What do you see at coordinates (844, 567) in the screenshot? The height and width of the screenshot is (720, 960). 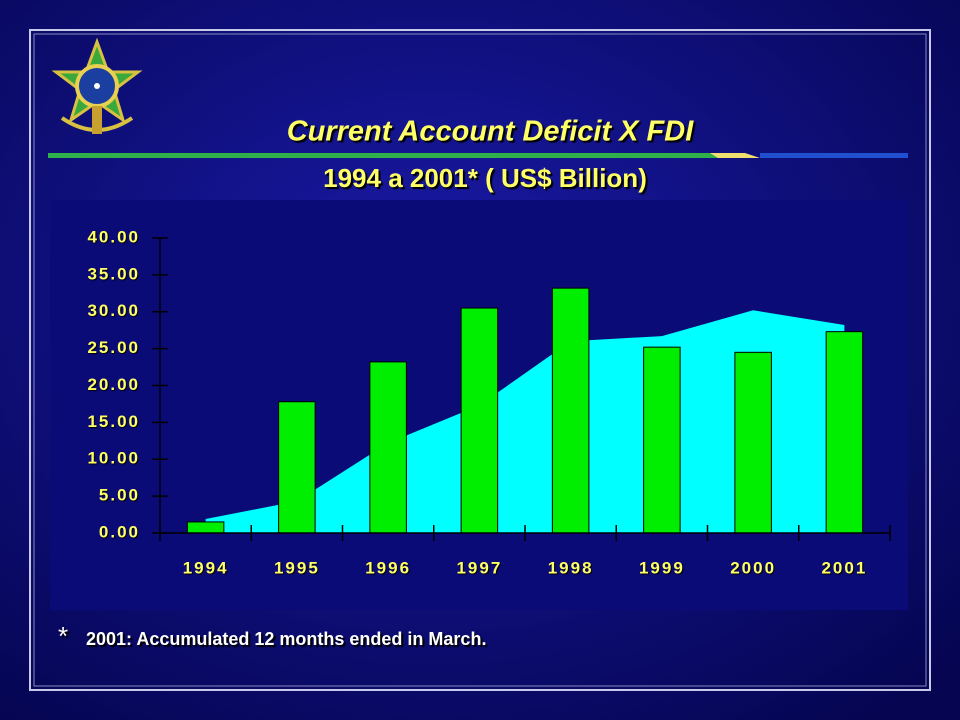 I see `x-tick-label: 2001` at bounding box center [844, 567].